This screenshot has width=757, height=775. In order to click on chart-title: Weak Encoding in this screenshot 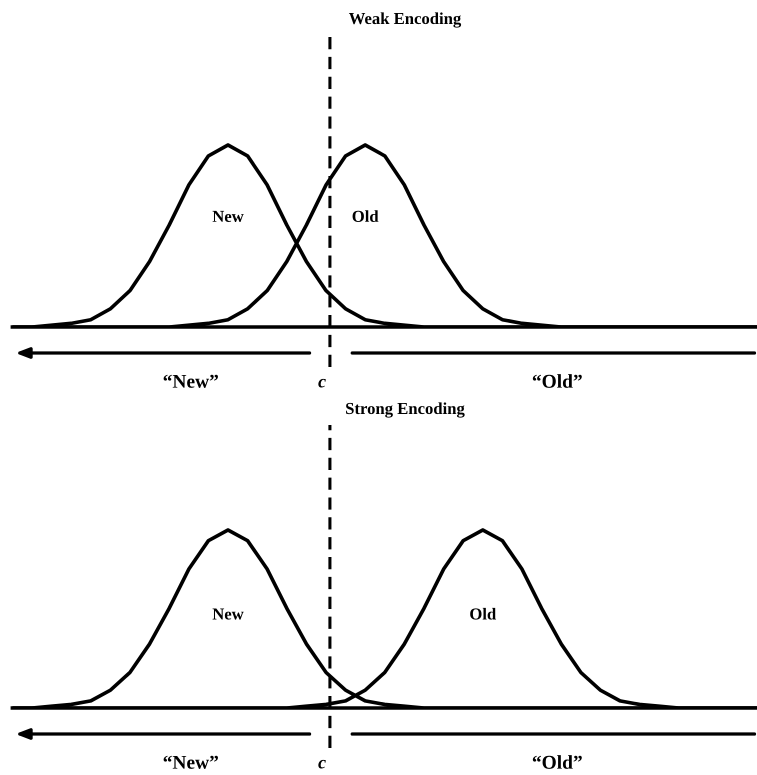, I will do `click(405, 20)`.